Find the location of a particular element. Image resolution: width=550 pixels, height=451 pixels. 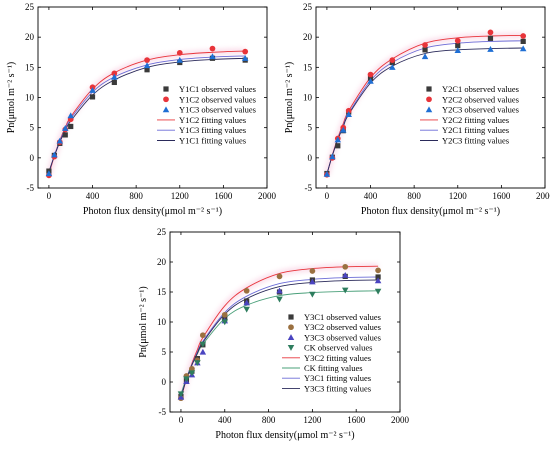

y-tick-label: 25 is located at coordinates (30, 7).